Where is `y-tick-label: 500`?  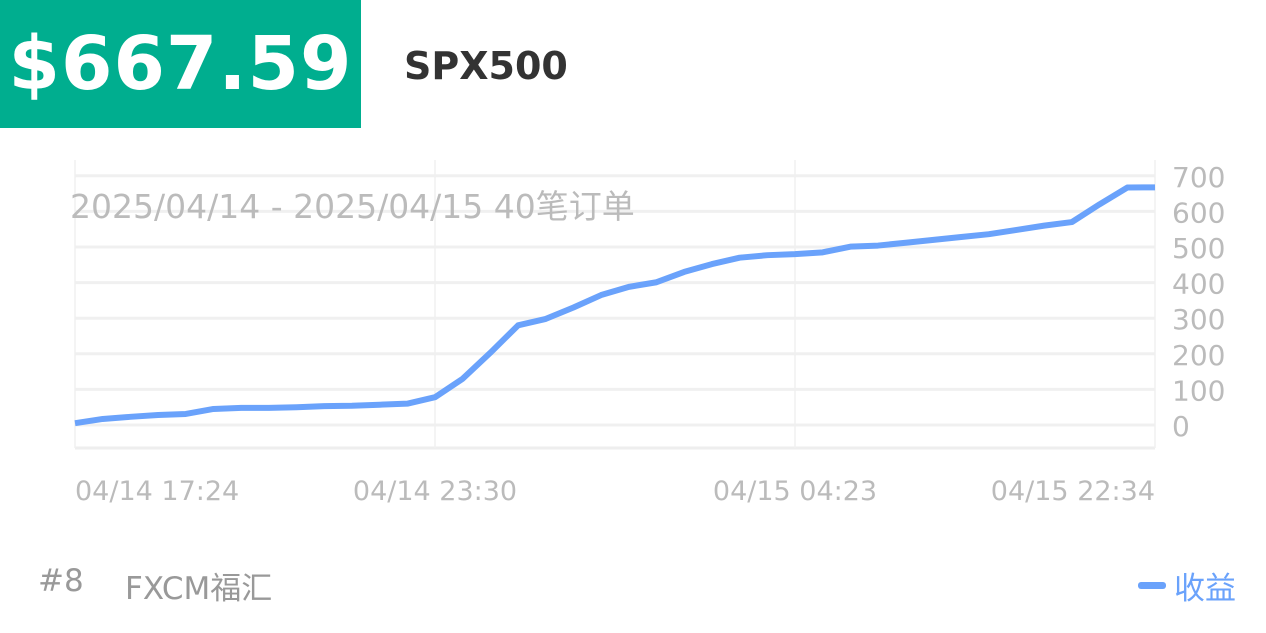
y-tick-label: 500 is located at coordinates (1198, 248).